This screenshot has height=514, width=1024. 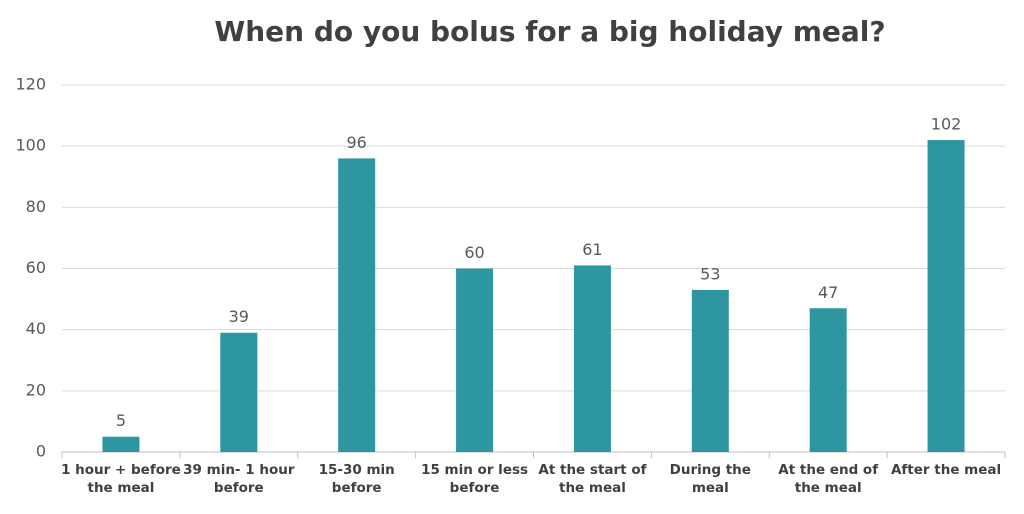 What do you see at coordinates (41, 451) in the screenshot?
I see `y-tick-label: 0` at bounding box center [41, 451].